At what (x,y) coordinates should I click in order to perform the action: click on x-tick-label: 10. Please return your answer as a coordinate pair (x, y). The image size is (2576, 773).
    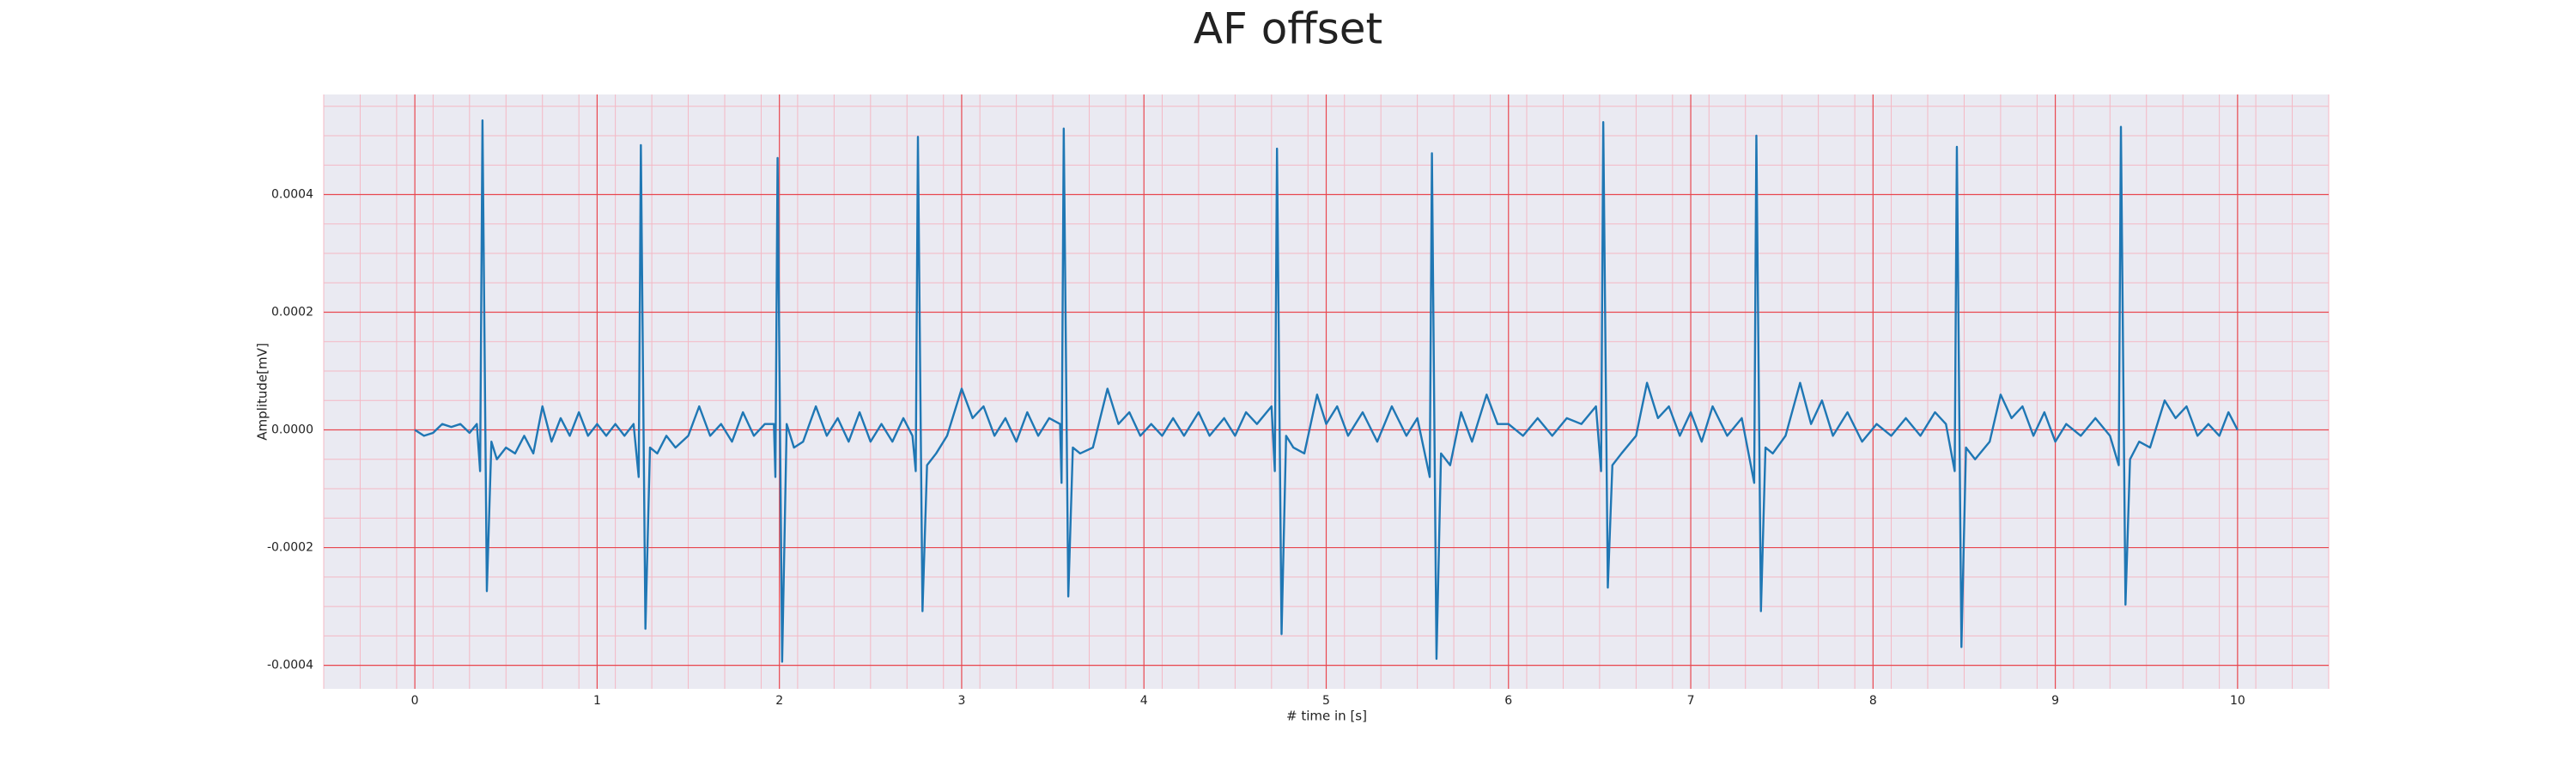
    Looking at the image, I should click on (2237, 701).